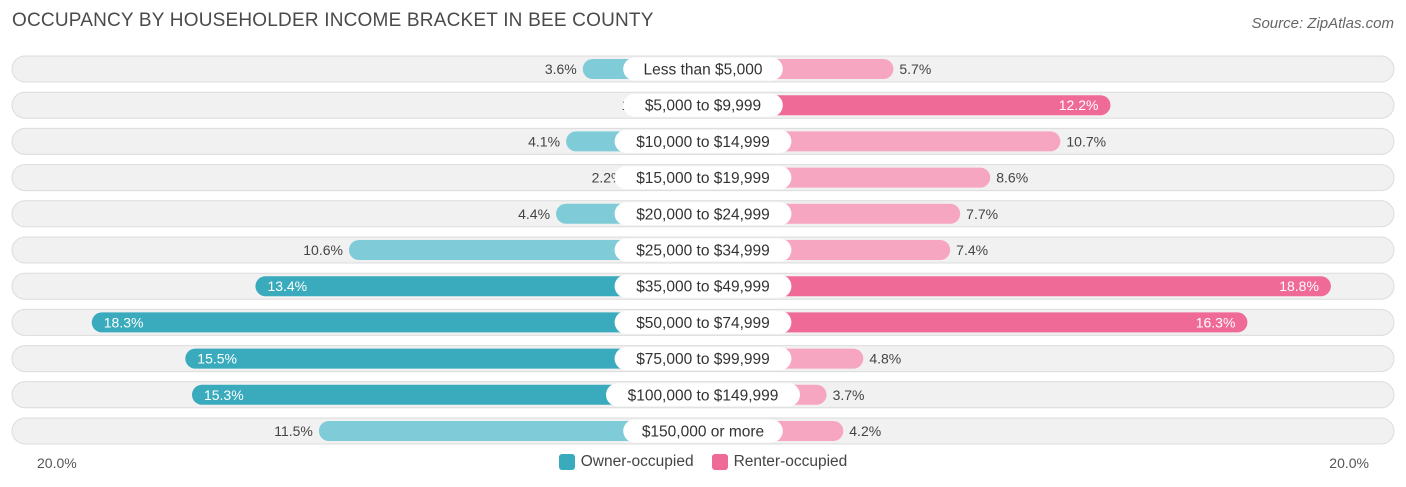  I want to click on renter-value-label: 18.8%, so click(1299, 286).